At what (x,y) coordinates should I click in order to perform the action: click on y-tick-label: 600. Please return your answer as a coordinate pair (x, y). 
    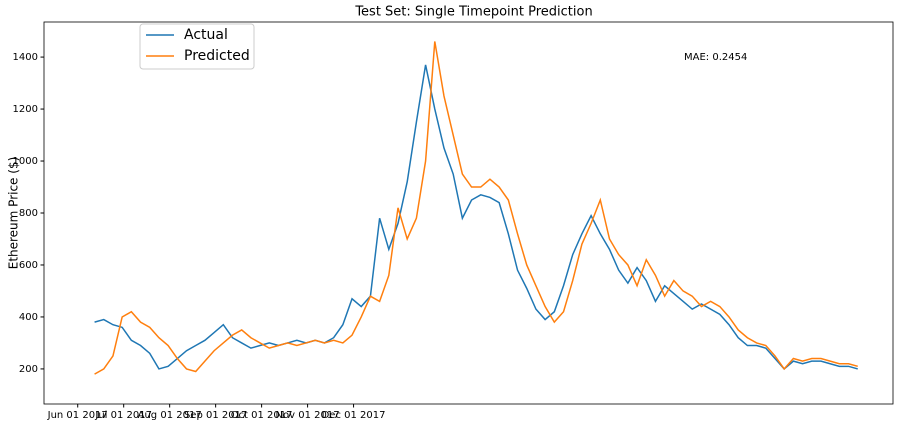
    Looking at the image, I should click on (28, 265).